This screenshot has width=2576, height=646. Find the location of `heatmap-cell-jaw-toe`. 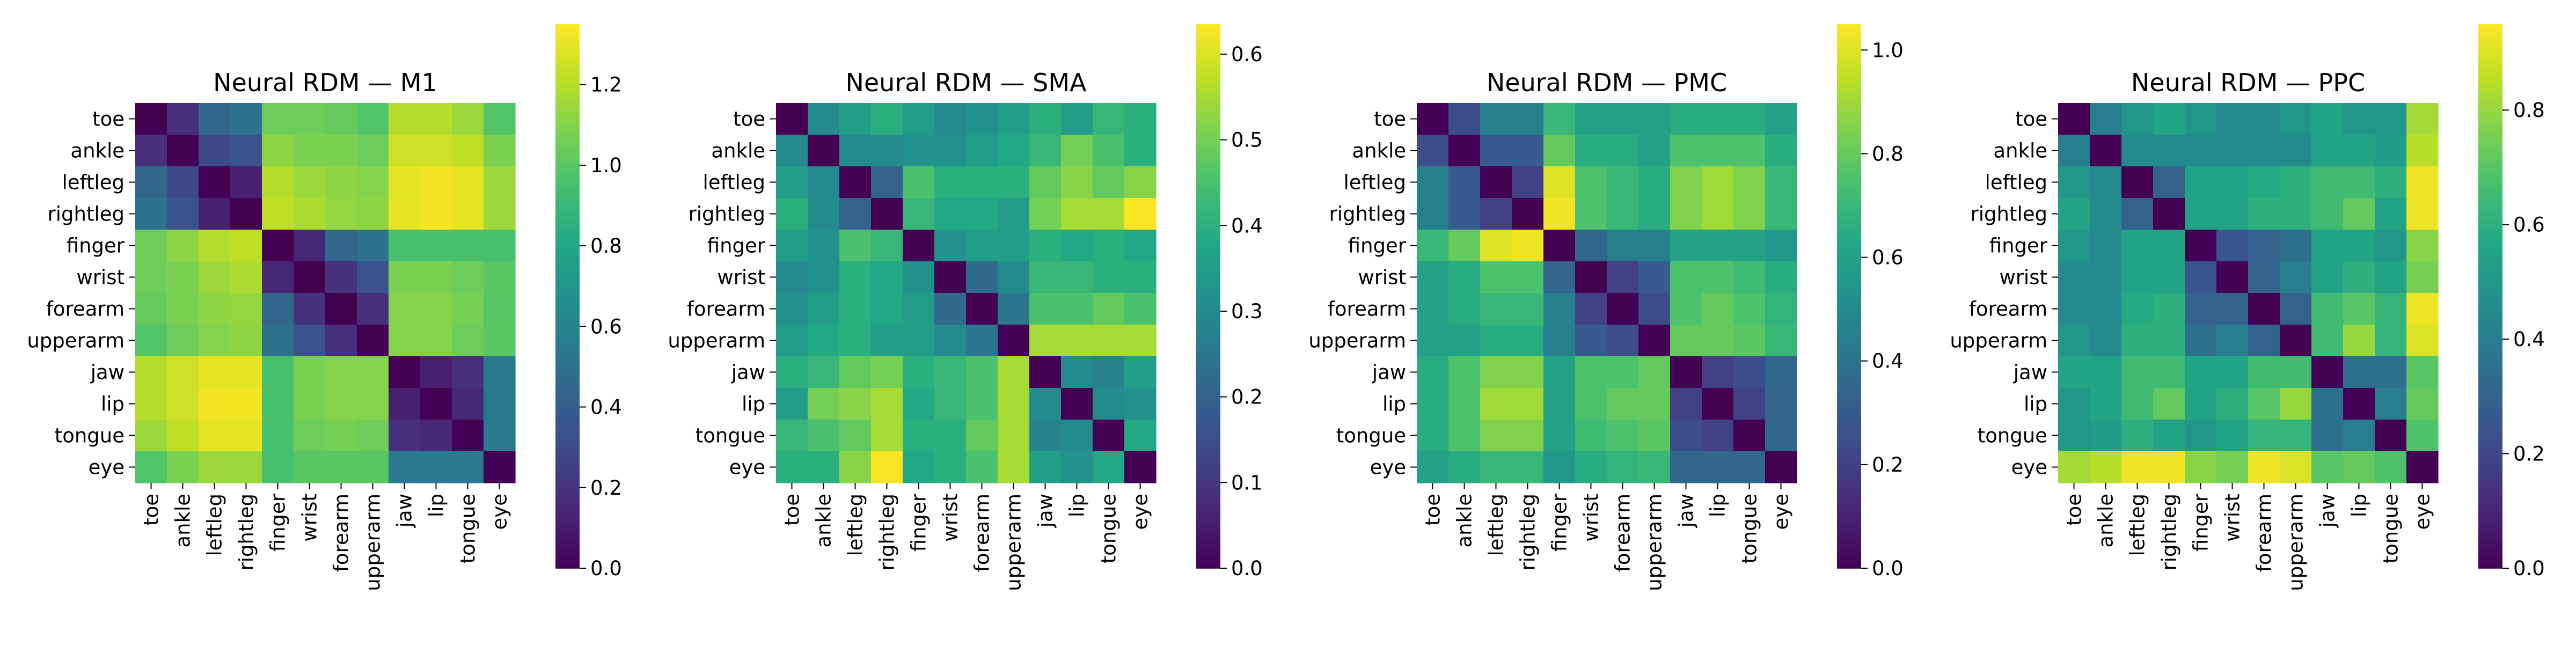

heatmap-cell-jaw-toe is located at coordinates (151, 372).